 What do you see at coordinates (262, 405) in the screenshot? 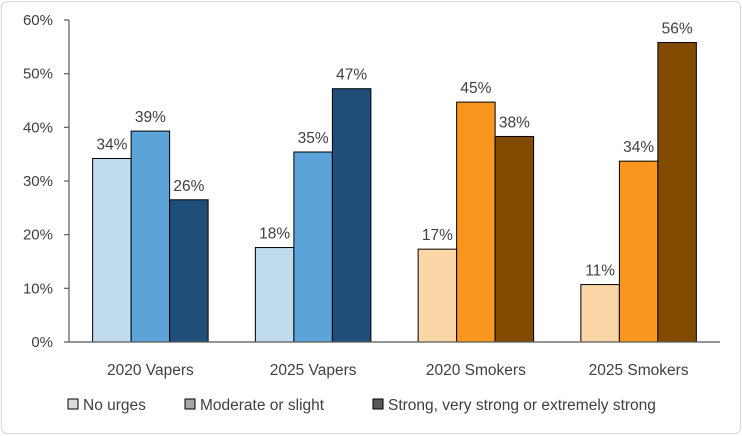
I see `legend-label: Moderate or slight` at bounding box center [262, 405].